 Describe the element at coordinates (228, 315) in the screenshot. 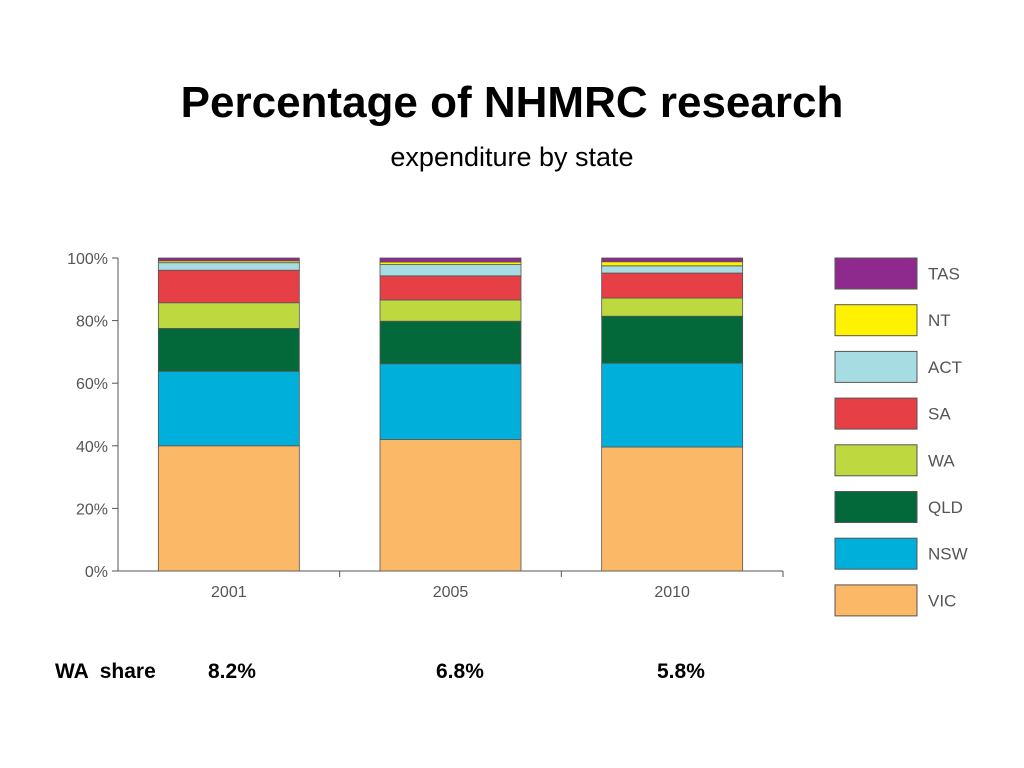

I see `bar-segment-wa-2001` at that location.